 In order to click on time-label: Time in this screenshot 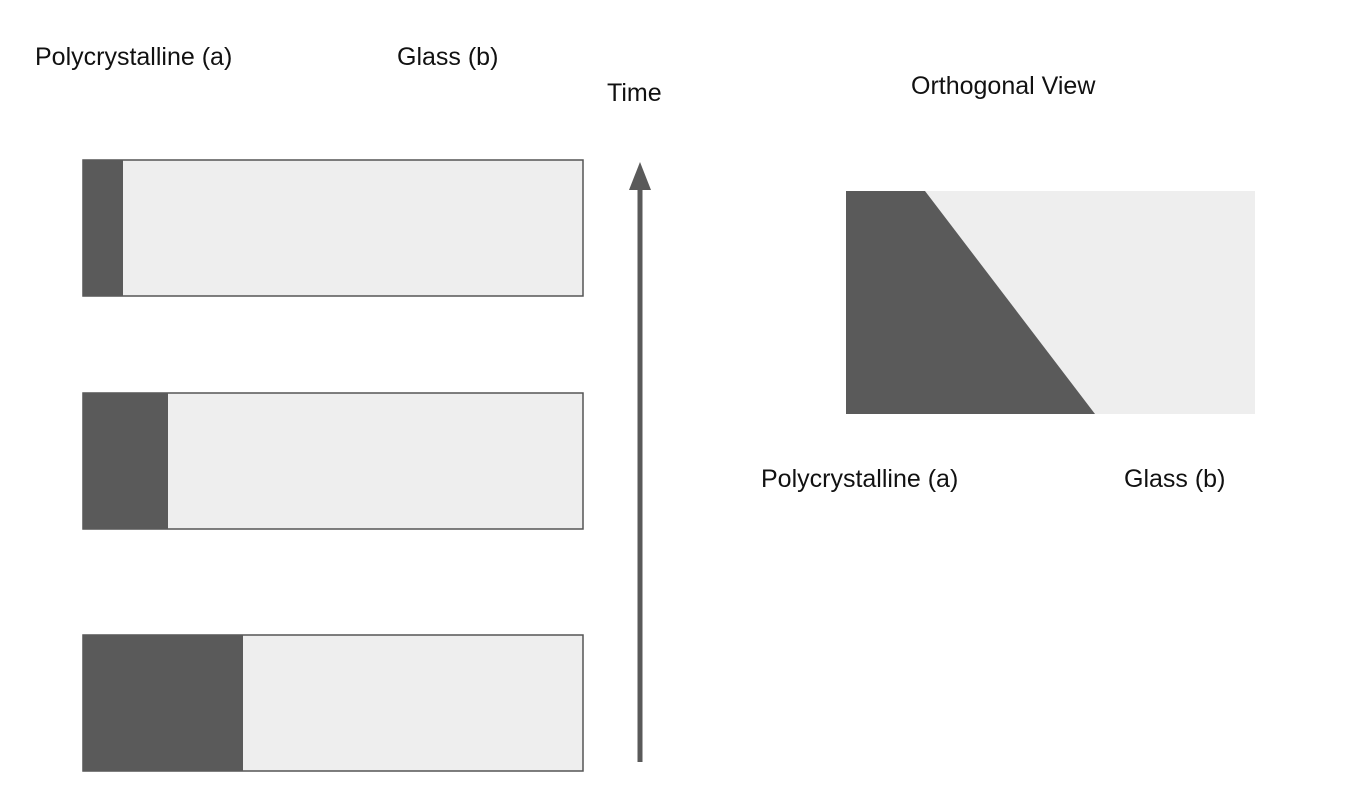, I will do `click(634, 93)`.